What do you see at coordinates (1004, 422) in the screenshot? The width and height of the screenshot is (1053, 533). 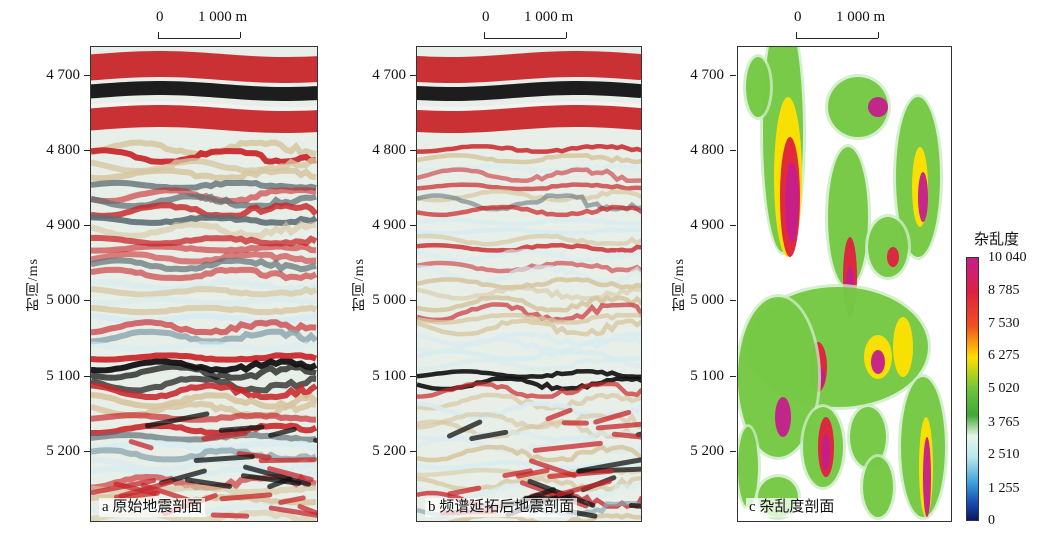 I see `legend-label: 3 765` at bounding box center [1004, 422].